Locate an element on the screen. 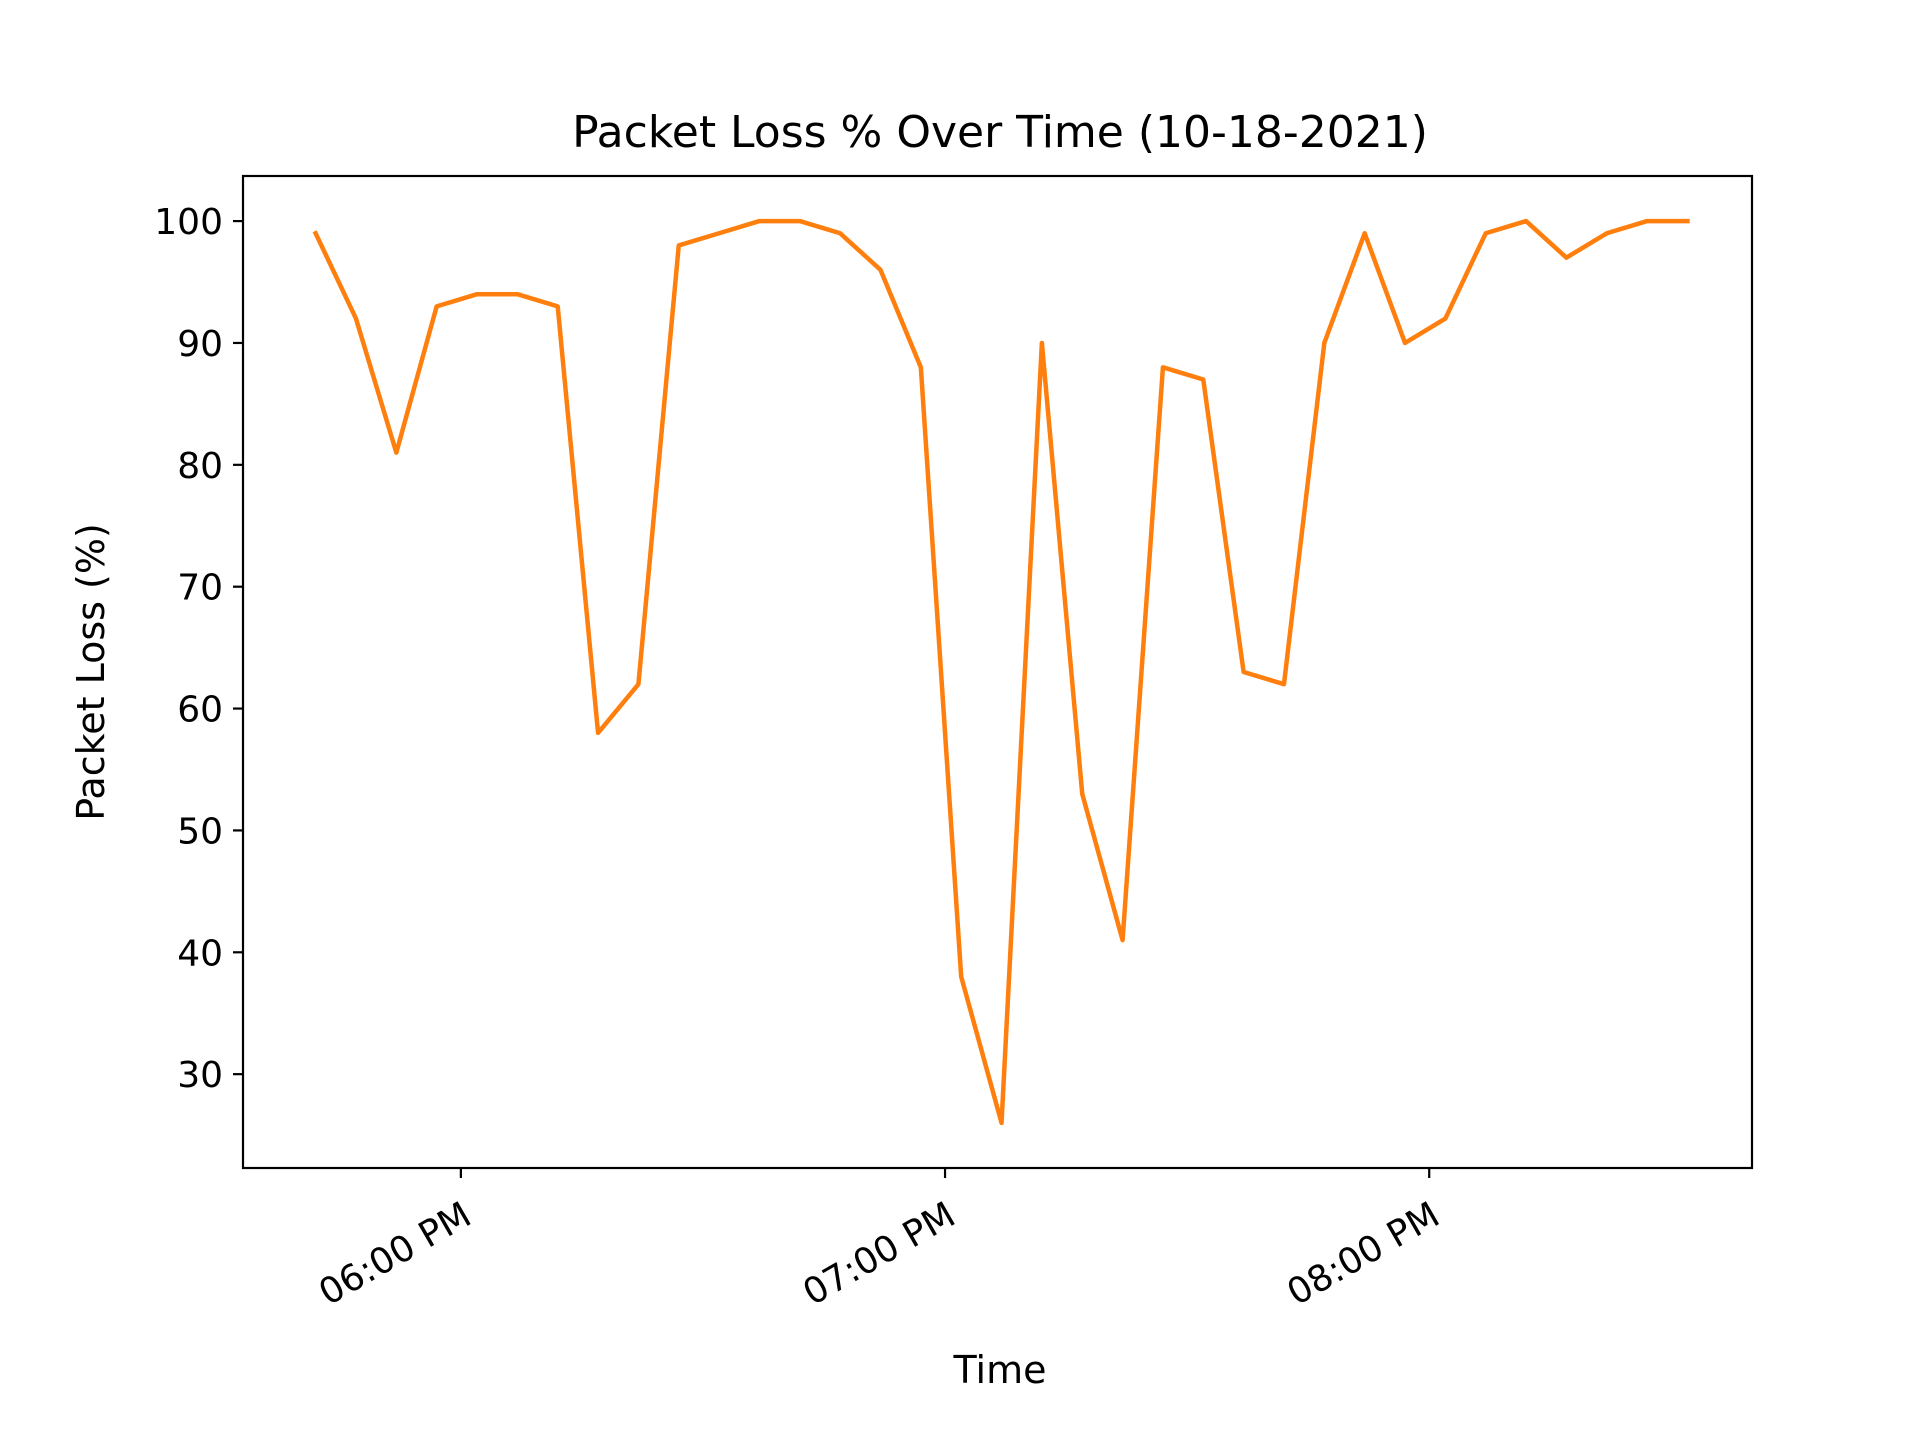 This screenshot has height=1440, width=1920. chart-title: Packet Loss % Over Time (10-18-2021) is located at coordinates (1000, 132).